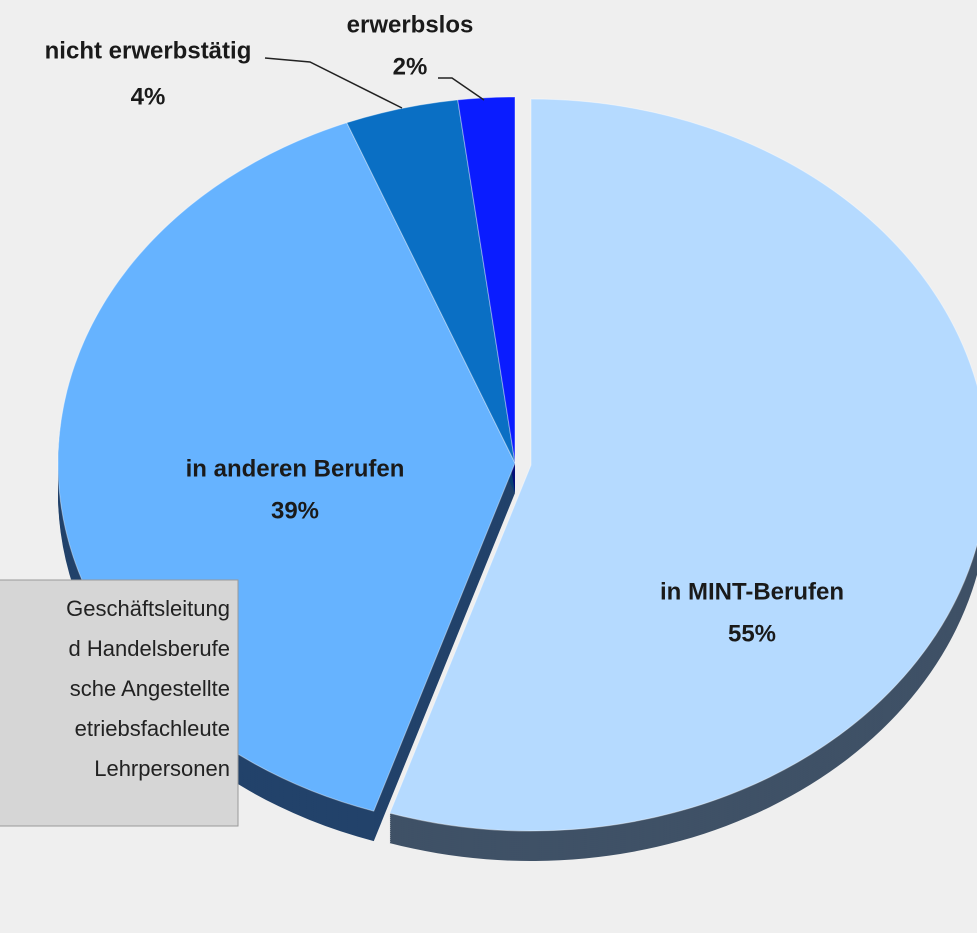 This screenshot has width=977, height=933. I want to click on value-label: 55%, so click(752, 633).